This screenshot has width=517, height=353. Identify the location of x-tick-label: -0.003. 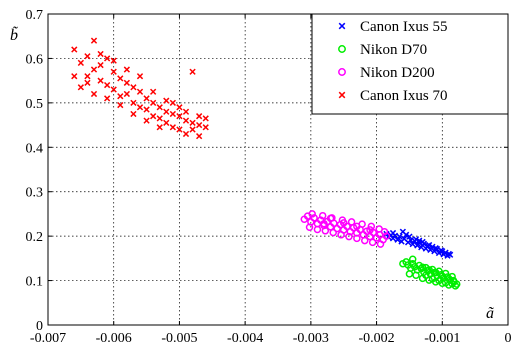
(311, 338).